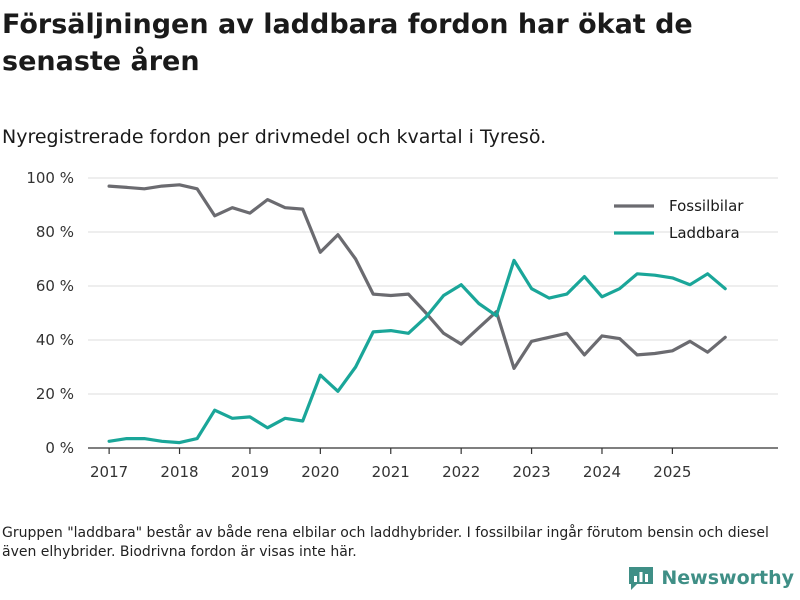  Describe the element at coordinates (461, 472) in the screenshot. I see `x-tick-label: 2022` at that location.